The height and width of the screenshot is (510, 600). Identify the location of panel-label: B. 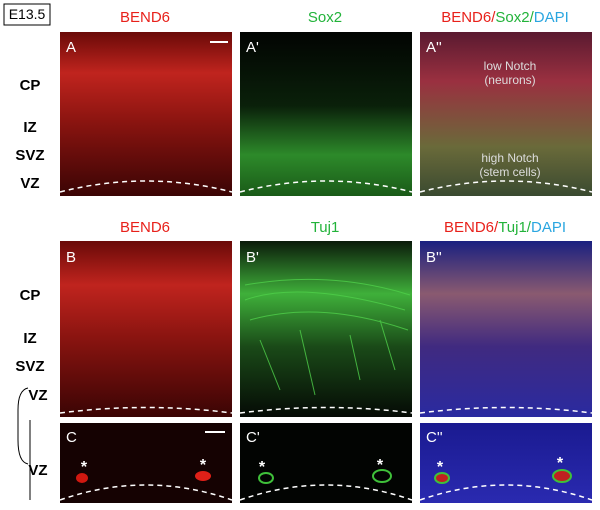
(71, 257).